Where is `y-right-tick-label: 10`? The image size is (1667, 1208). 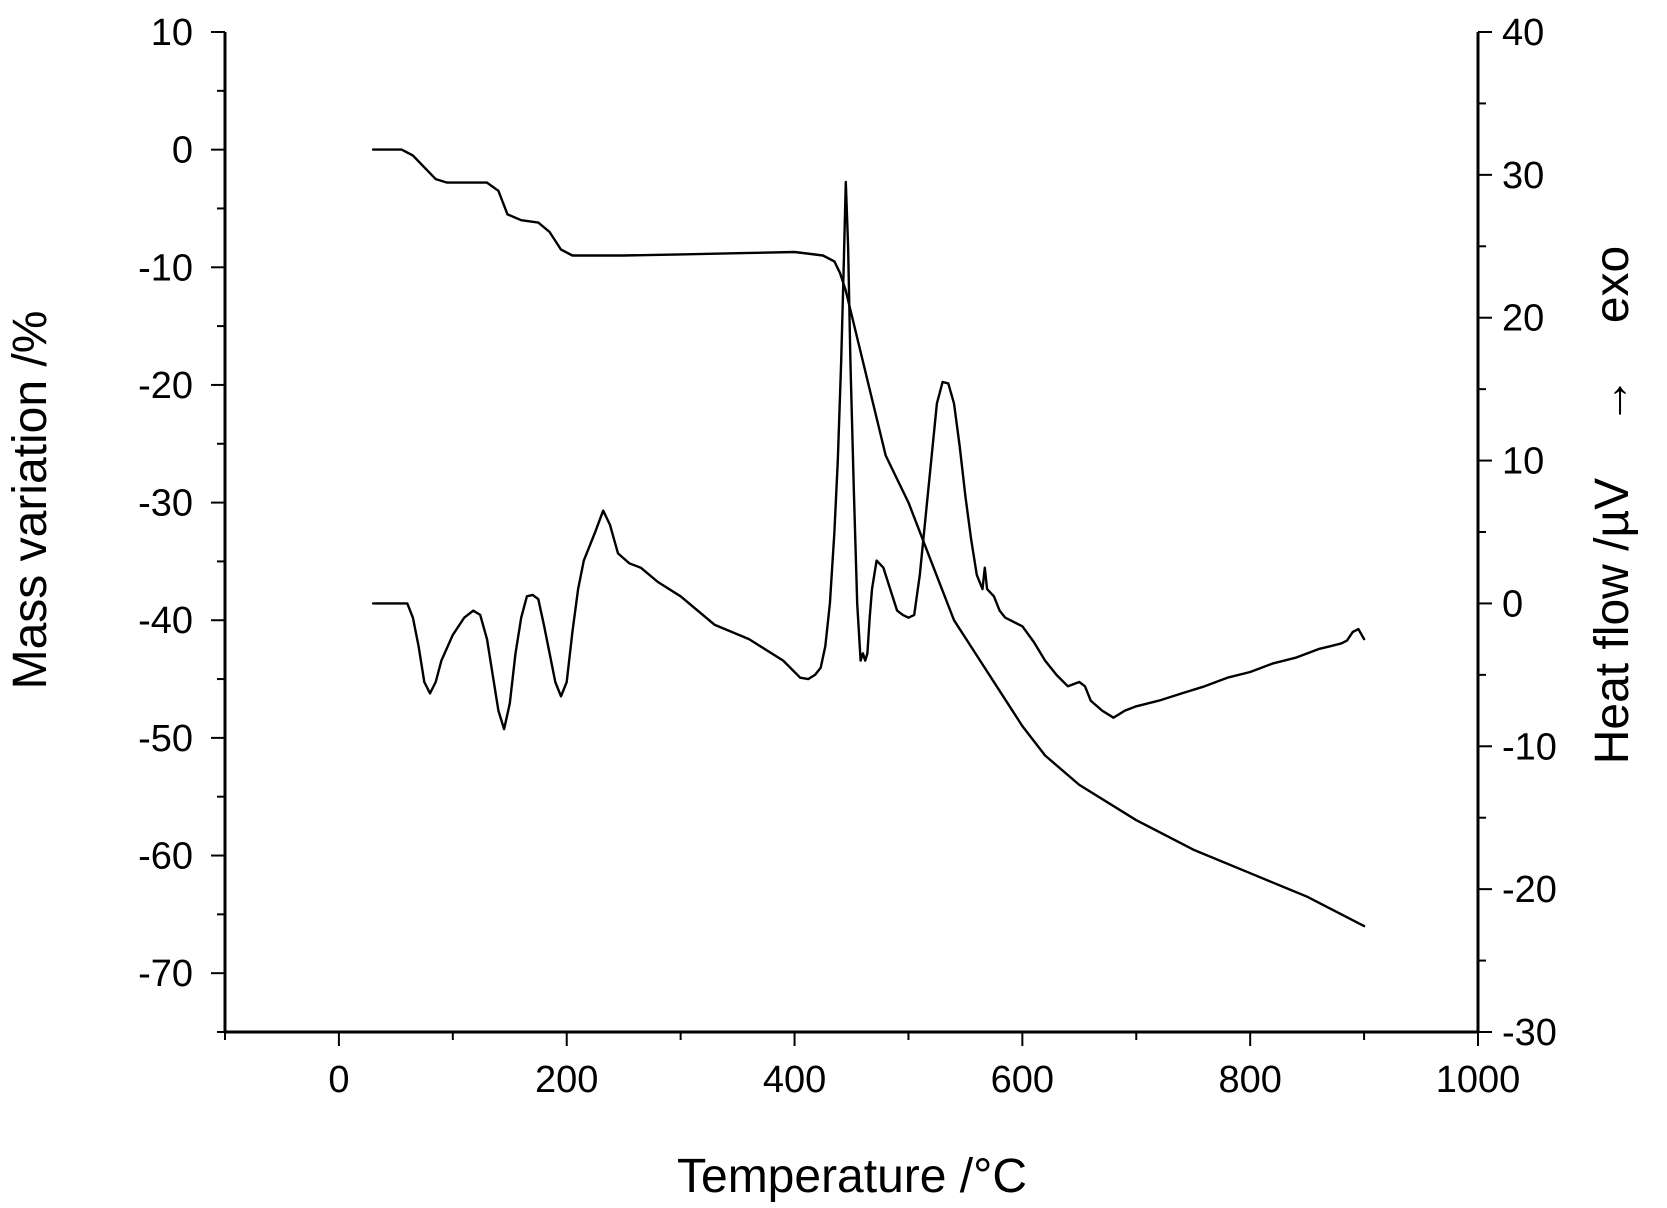
y-right-tick-label: 10 is located at coordinates (1523, 462).